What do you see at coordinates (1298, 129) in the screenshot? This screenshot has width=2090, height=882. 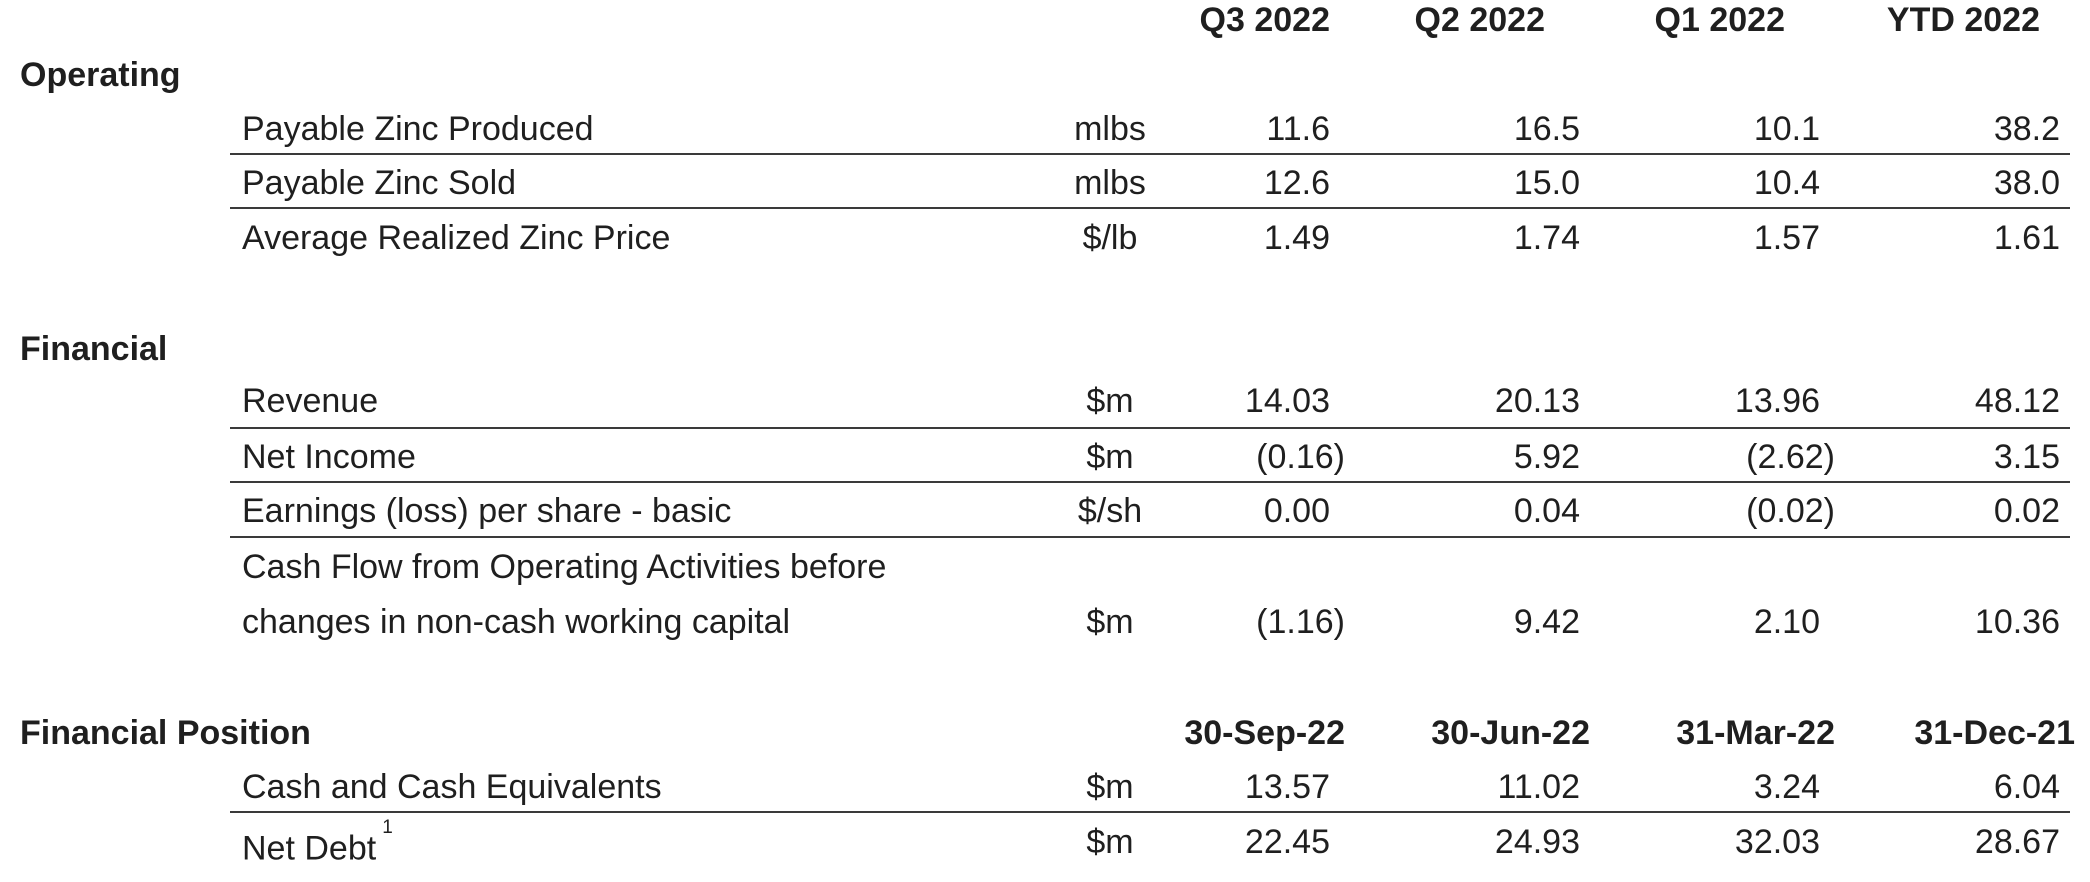 I see `cell-q3: 11.6` at bounding box center [1298, 129].